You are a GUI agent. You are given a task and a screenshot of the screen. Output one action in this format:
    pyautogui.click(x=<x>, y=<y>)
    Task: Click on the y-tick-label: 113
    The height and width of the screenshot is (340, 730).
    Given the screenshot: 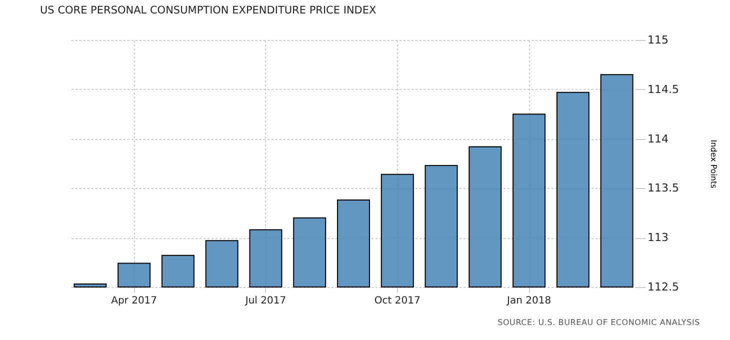 What is the action you would take?
    pyautogui.click(x=658, y=237)
    